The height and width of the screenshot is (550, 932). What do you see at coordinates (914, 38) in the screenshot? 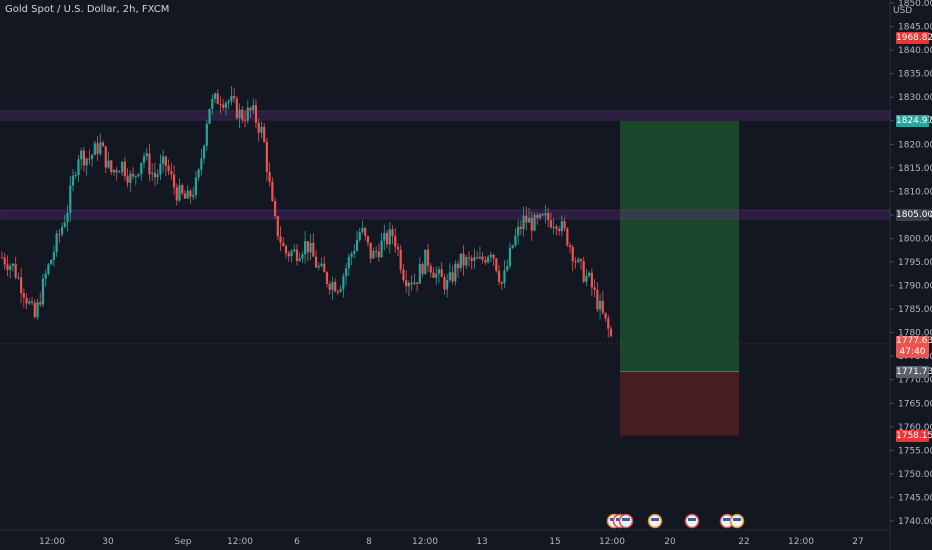
I see `price-tag-top: 1968.82` at bounding box center [914, 38].